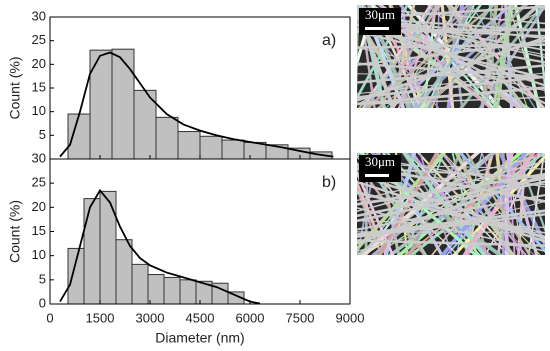  What do you see at coordinates (329, 40) in the screenshot?
I see `panel-label: a)` at bounding box center [329, 40].